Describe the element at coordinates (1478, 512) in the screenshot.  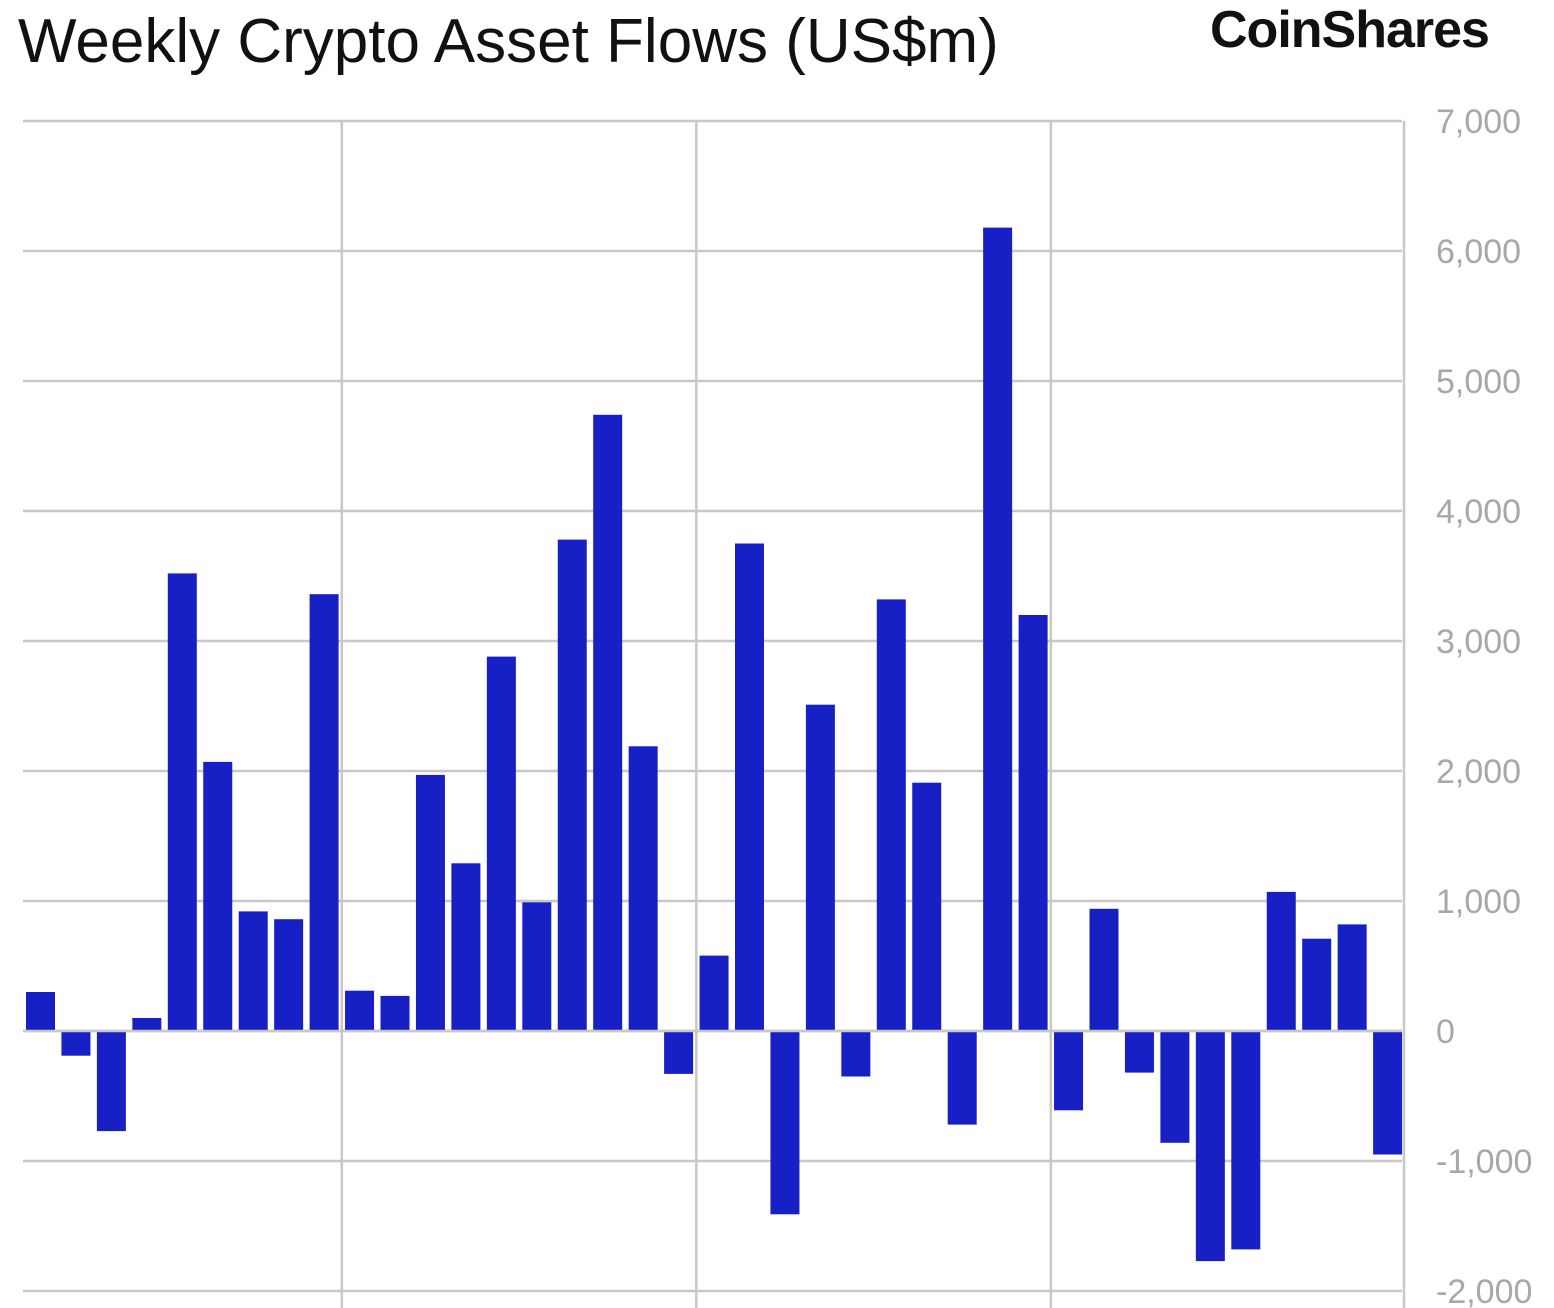
I see `y-tick-label: 4,000` at that location.